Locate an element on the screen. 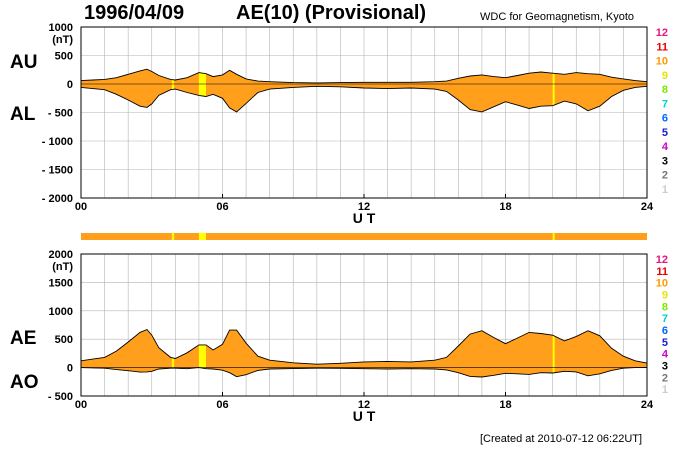  series-label-ao: AO is located at coordinates (24, 382).